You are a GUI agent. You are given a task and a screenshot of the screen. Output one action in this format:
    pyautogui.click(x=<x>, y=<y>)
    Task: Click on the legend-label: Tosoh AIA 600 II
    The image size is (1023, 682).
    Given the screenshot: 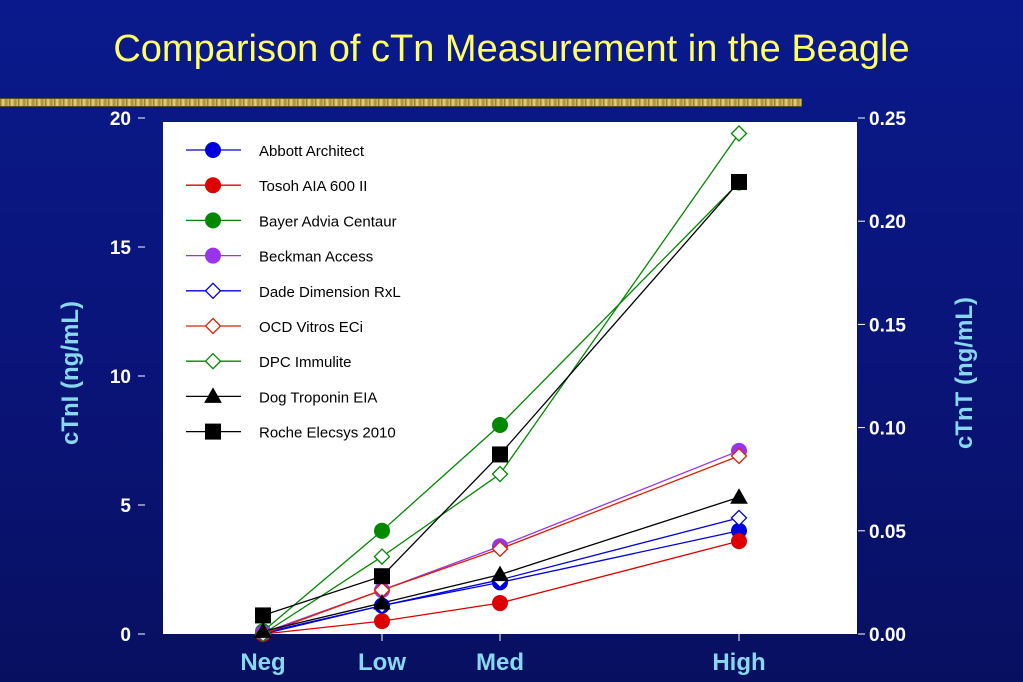 What is the action you would take?
    pyautogui.click(x=313, y=186)
    